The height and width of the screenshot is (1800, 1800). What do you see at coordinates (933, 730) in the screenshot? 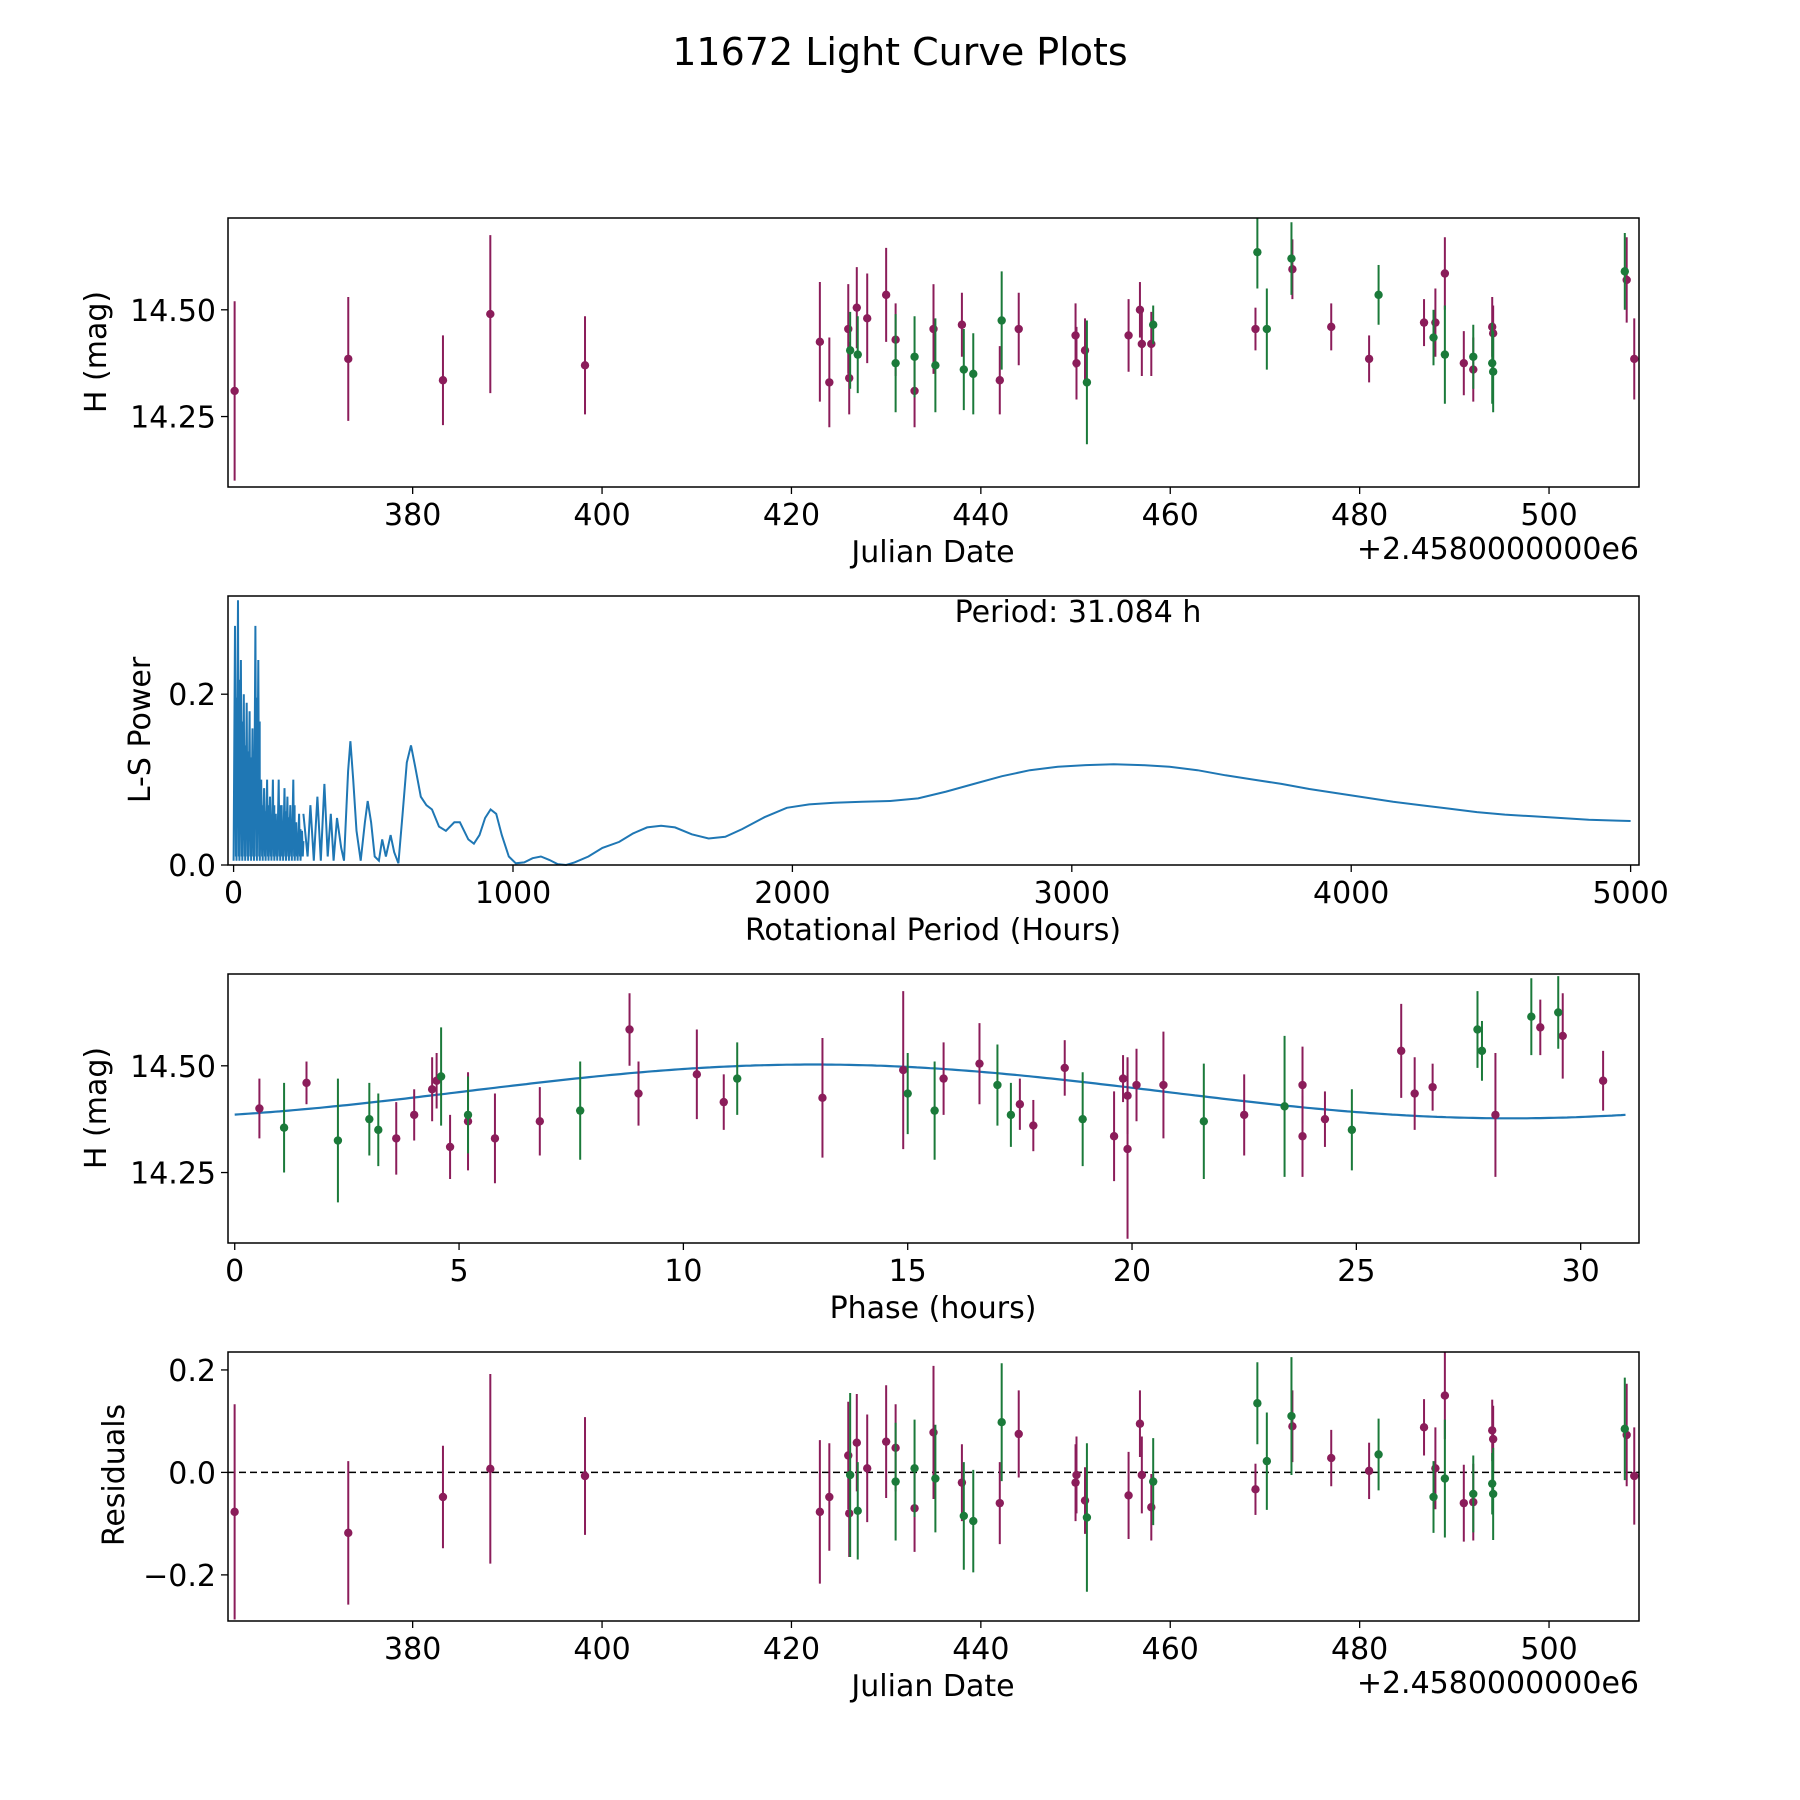
I see `periodogram-frame` at bounding box center [933, 730].